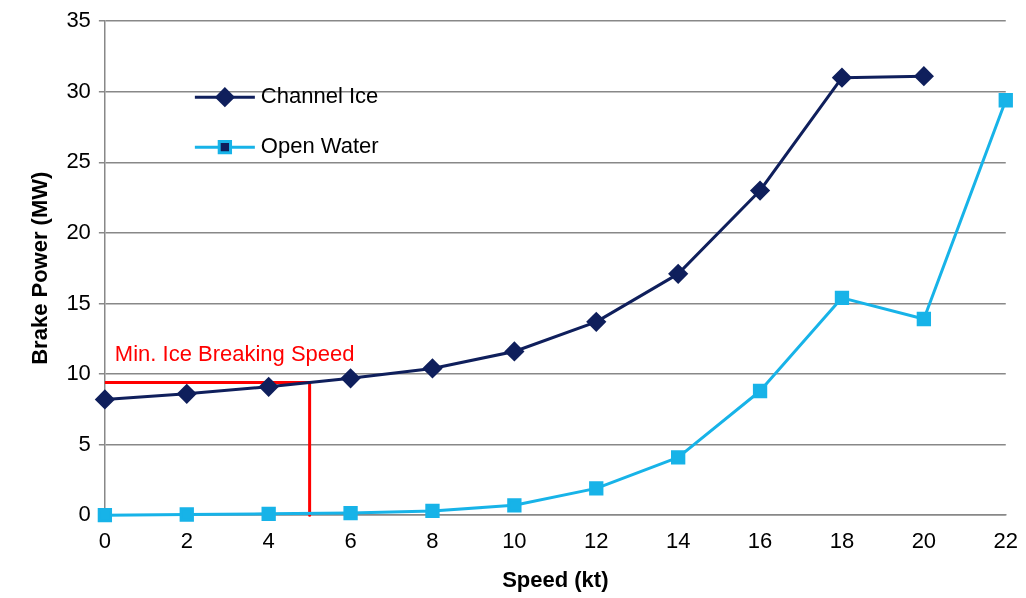 Image resolution: width=1026 pixels, height=598 pixels. What do you see at coordinates (268, 541) in the screenshot?
I see `x-tick-label: 4` at bounding box center [268, 541].